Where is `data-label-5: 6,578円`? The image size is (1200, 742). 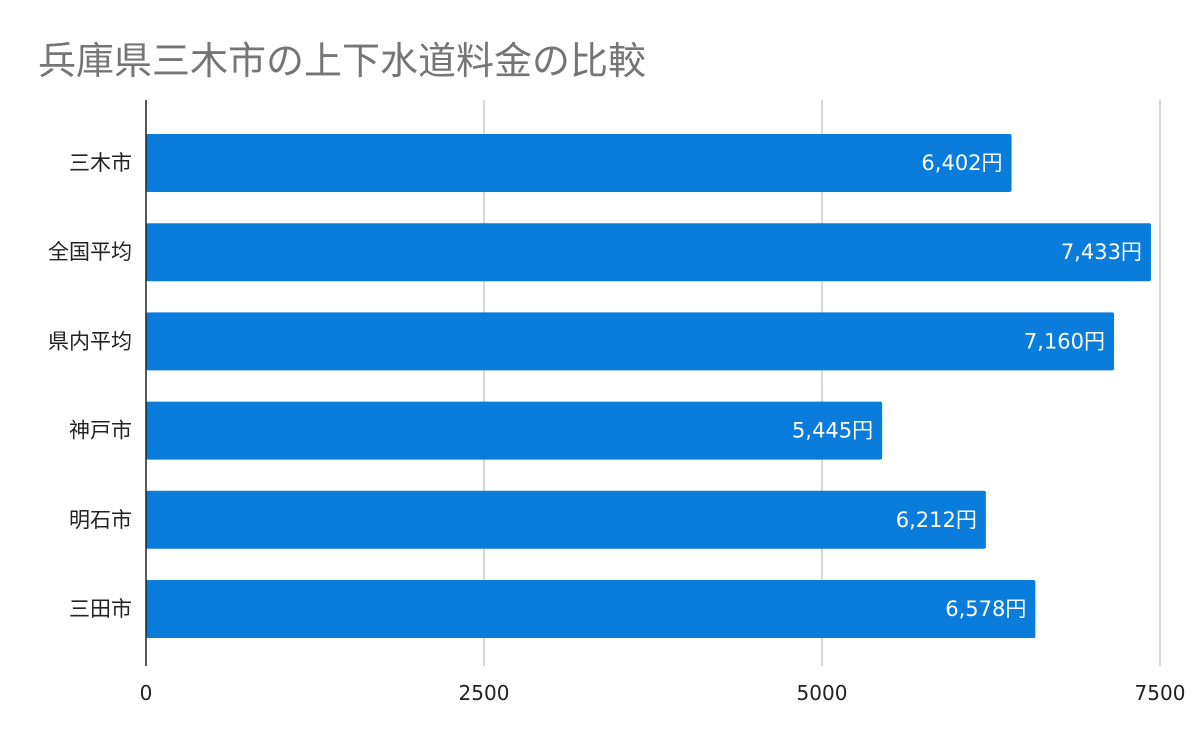
data-label-5: 6,578円 is located at coordinates (985, 609).